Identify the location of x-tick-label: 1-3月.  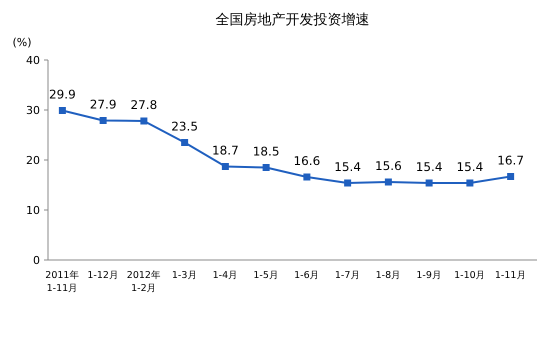
(185, 275).